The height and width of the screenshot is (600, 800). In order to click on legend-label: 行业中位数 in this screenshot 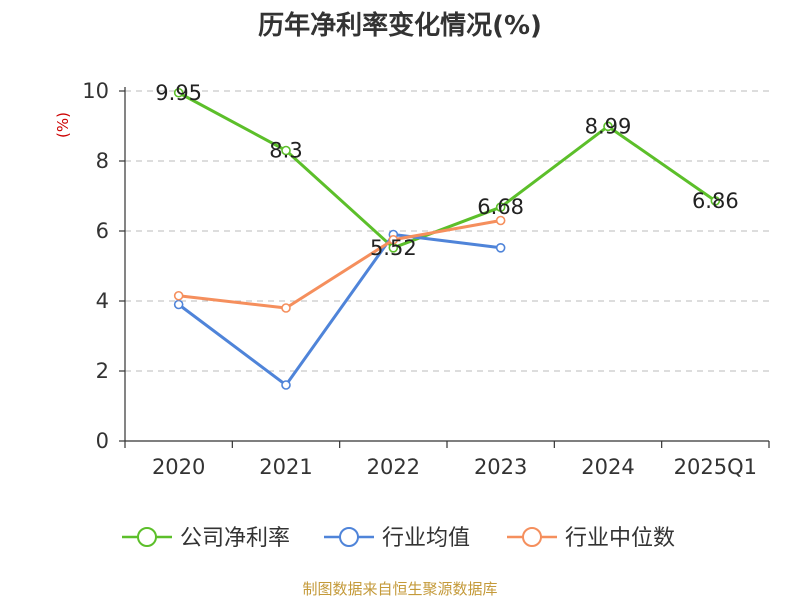, I will do `click(620, 538)`.